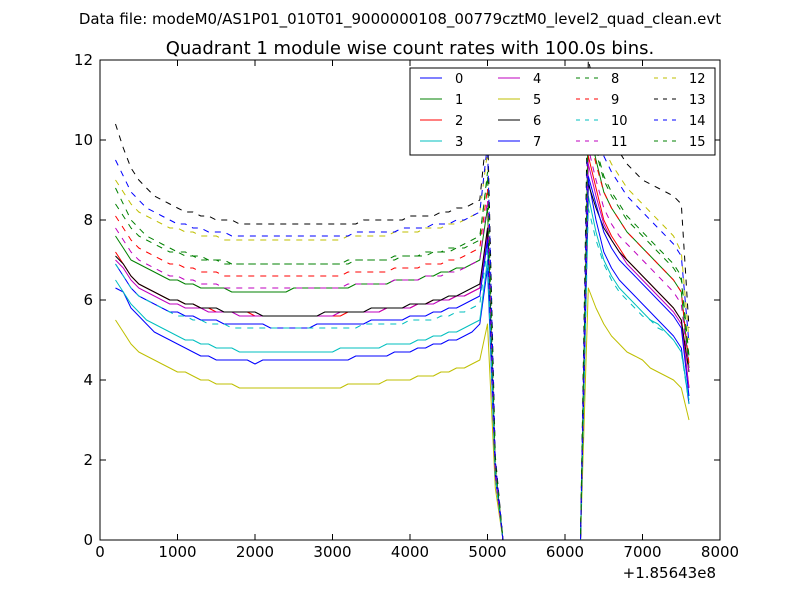 This screenshot has height=600, width=800. What do you see at coordinates (537, 100) in the screenshot?
I see `legend-label-5: 5` at bounding box center [537, 100].